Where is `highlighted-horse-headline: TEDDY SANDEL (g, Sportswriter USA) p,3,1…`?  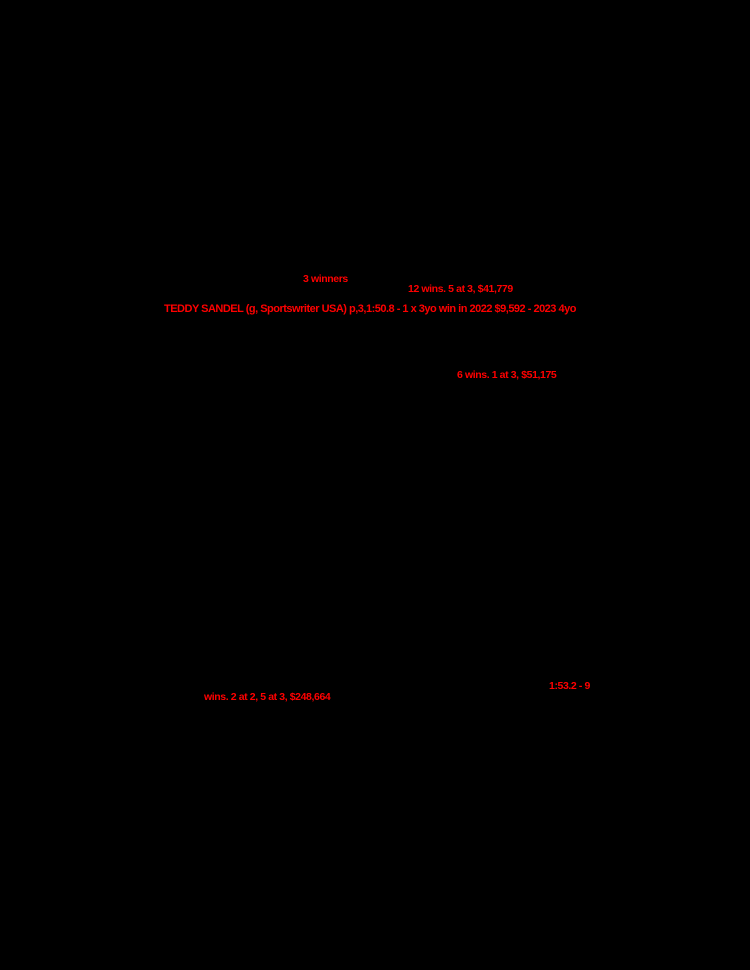 highlighted-horse-headline: TEDDY SANDEL (g, Sportswriter USA) p,3,1… is located at coordinates (370, 309).